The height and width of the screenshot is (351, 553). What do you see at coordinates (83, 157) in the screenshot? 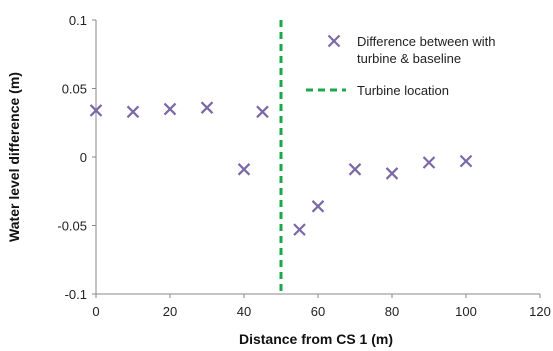
I see `y-tick-label: 0` at bounding box center [83, 157].